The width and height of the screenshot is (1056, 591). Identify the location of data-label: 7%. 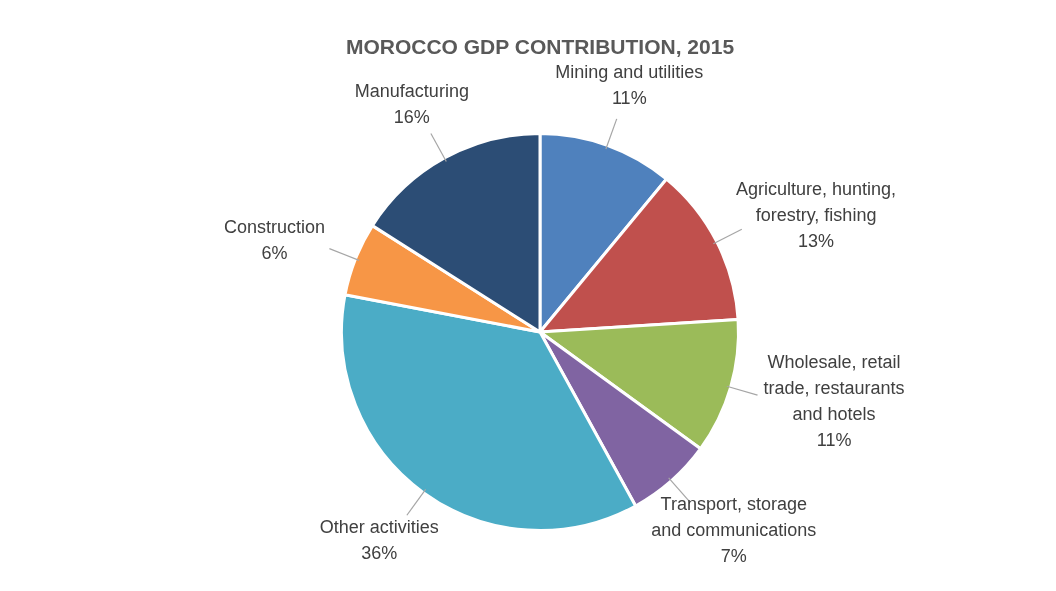
(733, 556).